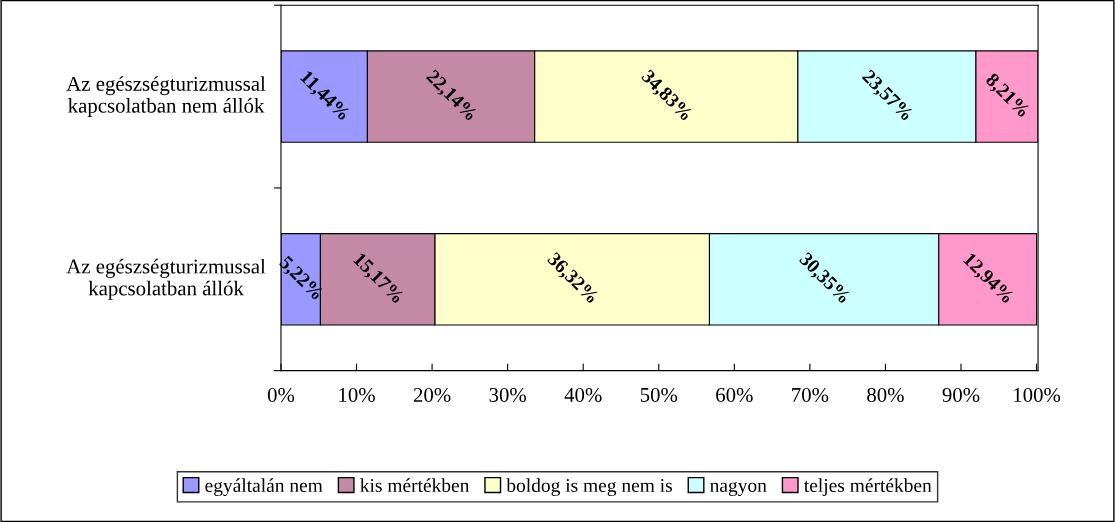 Image resolution: width=1115 pixels, height=522 pixels. I want to click on x-tick-label: 0%, so click(281, 395).